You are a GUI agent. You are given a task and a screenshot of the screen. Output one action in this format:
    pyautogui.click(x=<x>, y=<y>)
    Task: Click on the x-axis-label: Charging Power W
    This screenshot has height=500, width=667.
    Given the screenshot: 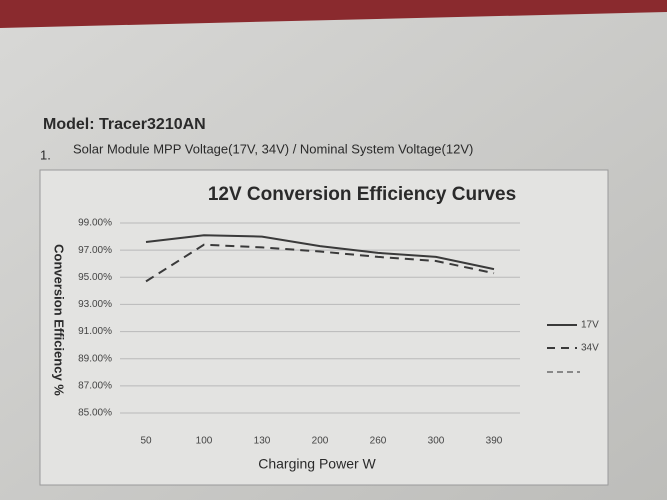 What is the action you would take?
    pyautogui.click(x=317, y=464)
    